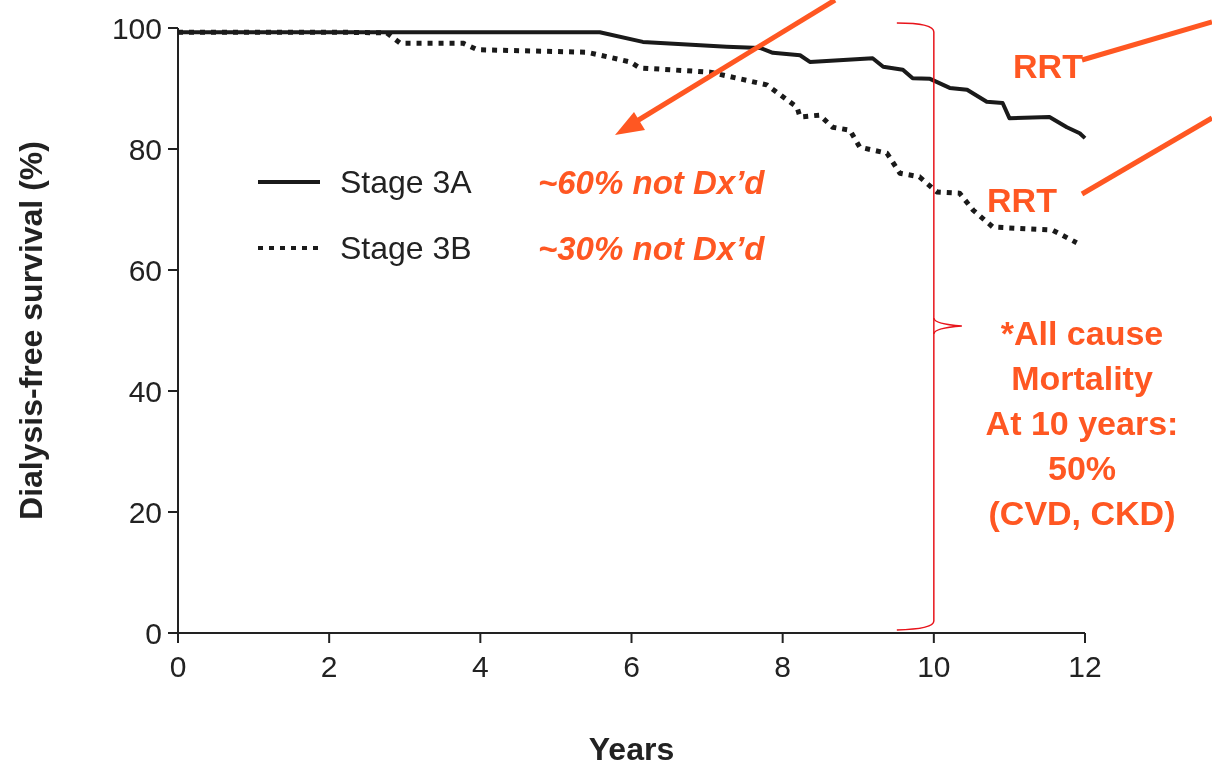 This screenshot has width=1212, height=767. I want to click on y-tick-label: 80, so click(145, 149).